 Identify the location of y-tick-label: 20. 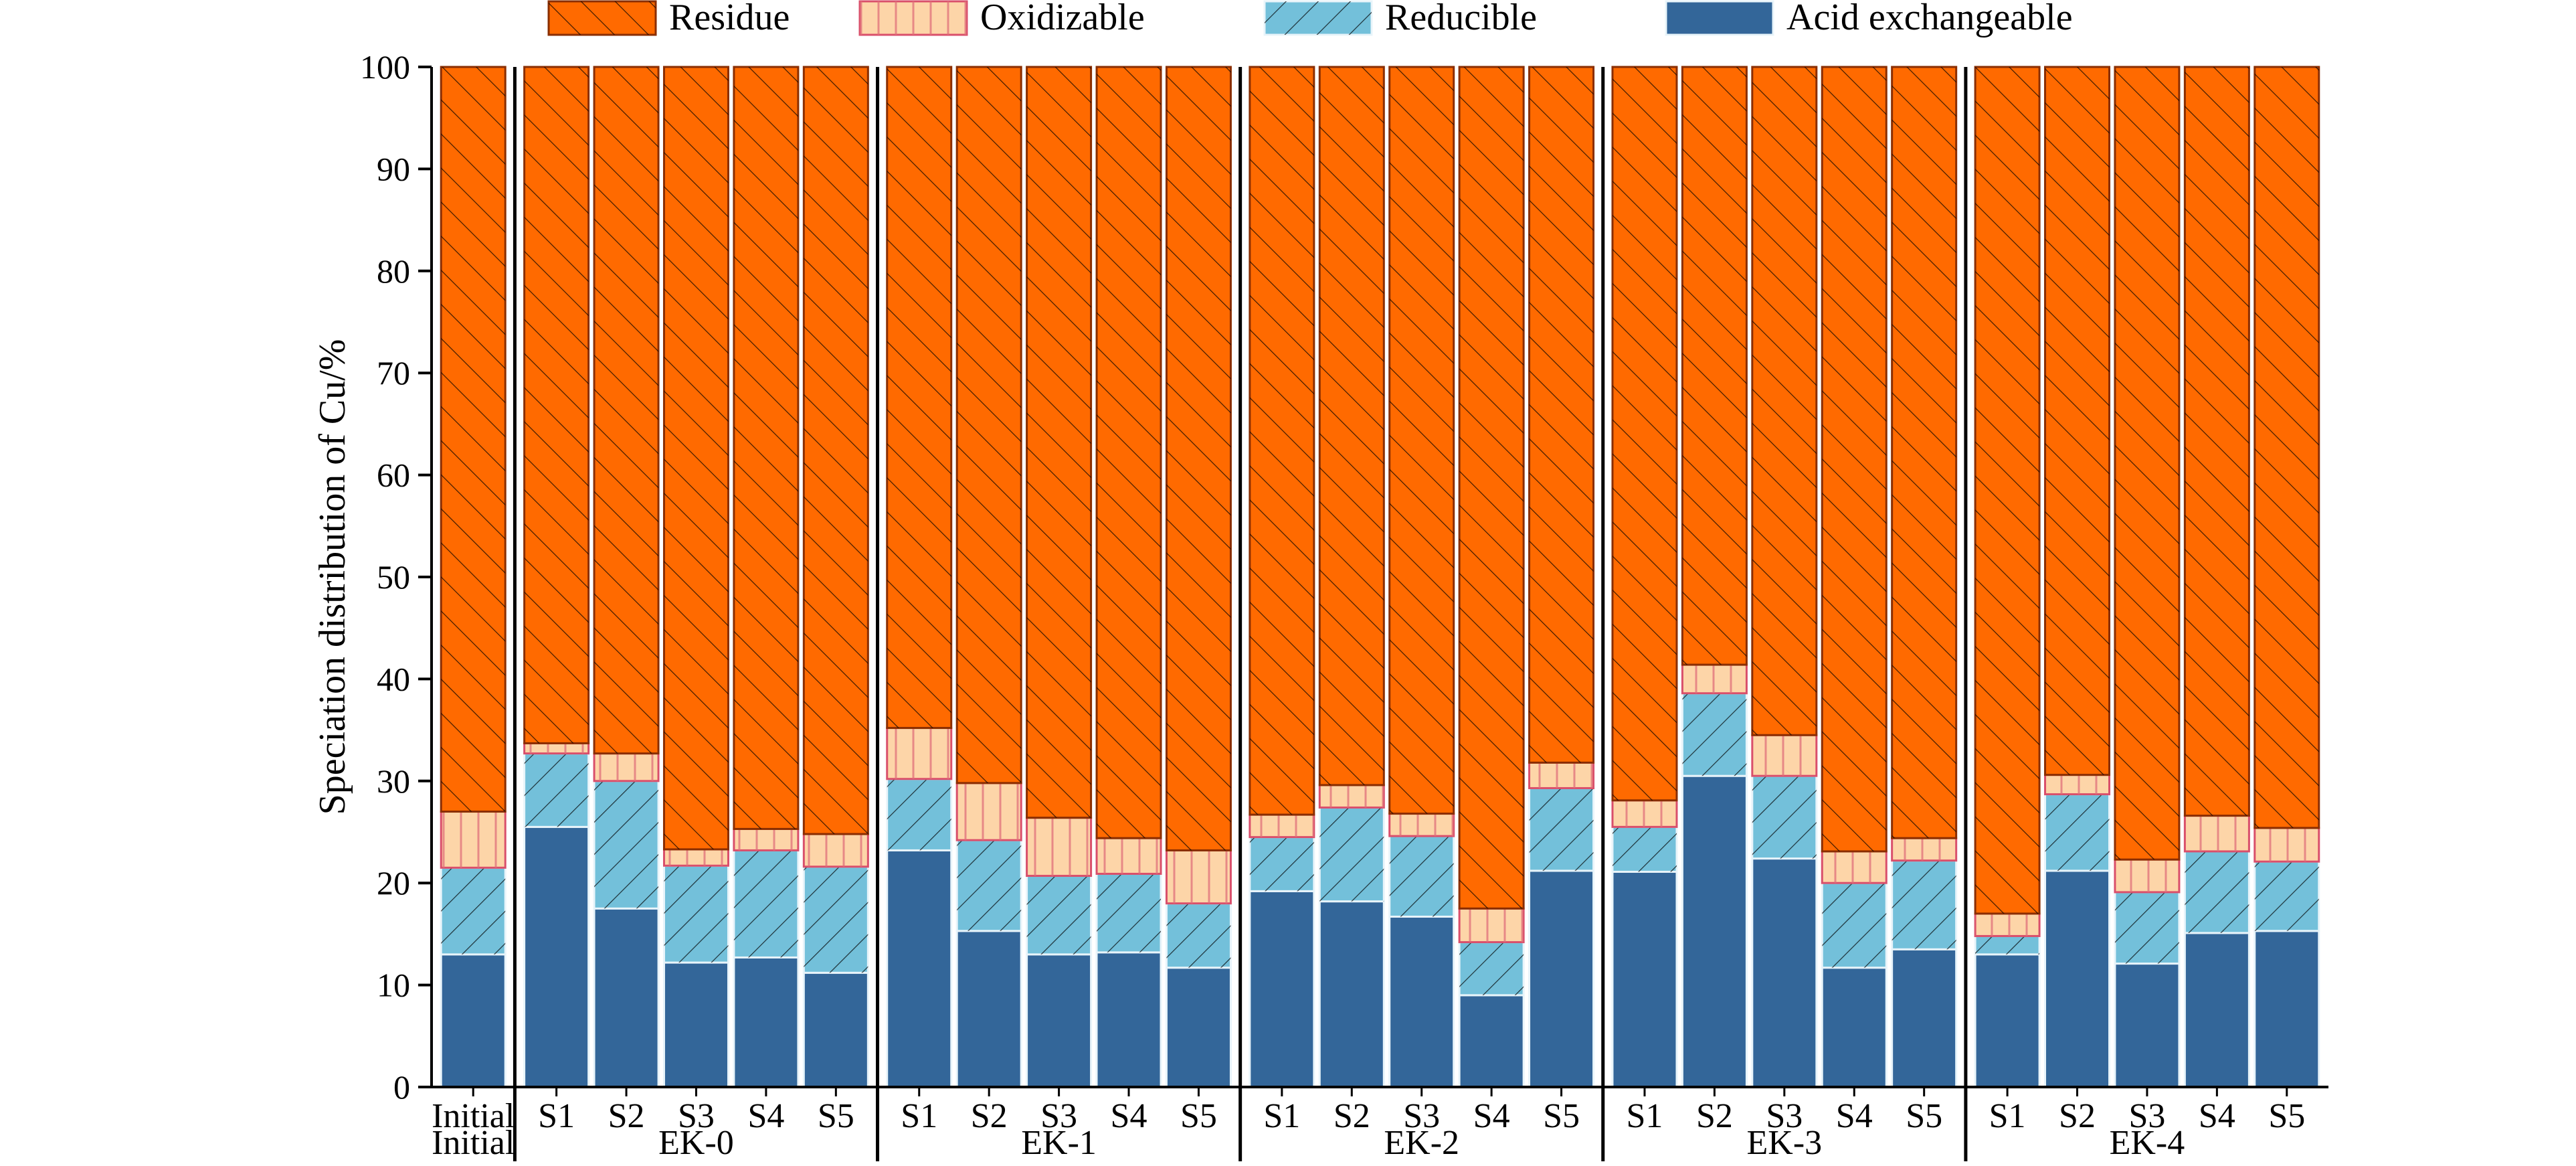
(393, 883).